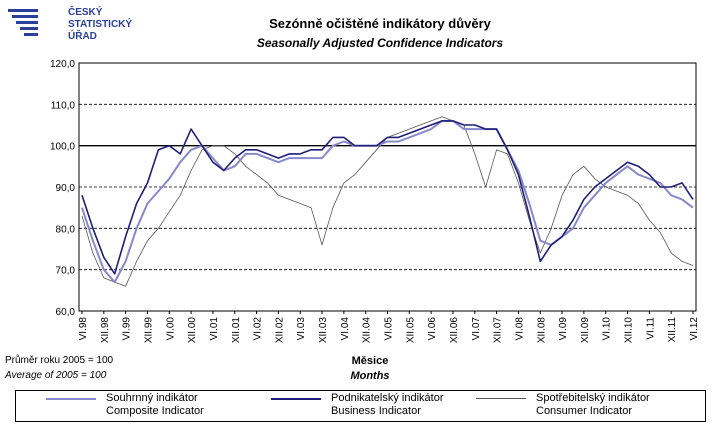 The width and height of the screenshot is (713, 435). What do you see at coordinates (563, 329) in the screenshot?
I see `x-tick-label: VI.09` at bounding box center [563, 329].